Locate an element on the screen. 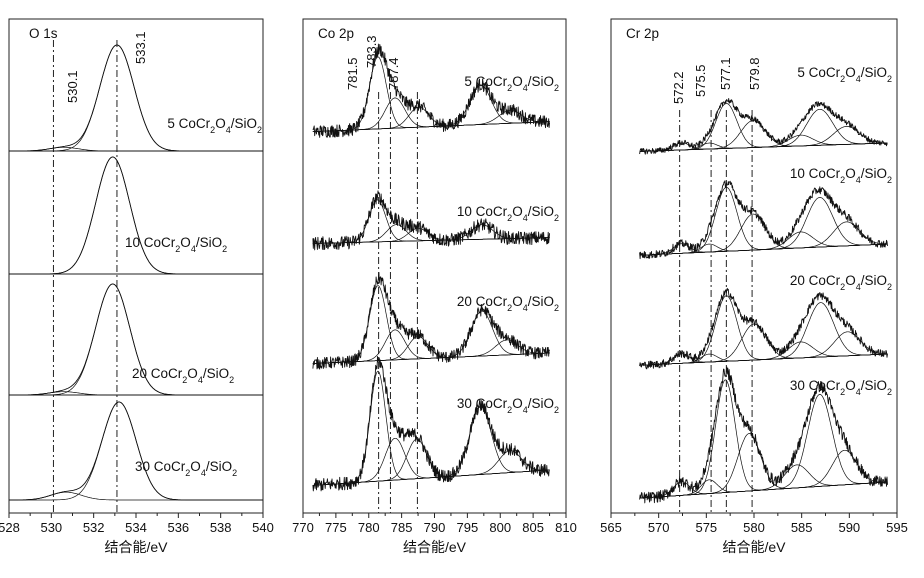  reference-label: 781.5 is located at coordinates (352, 73).